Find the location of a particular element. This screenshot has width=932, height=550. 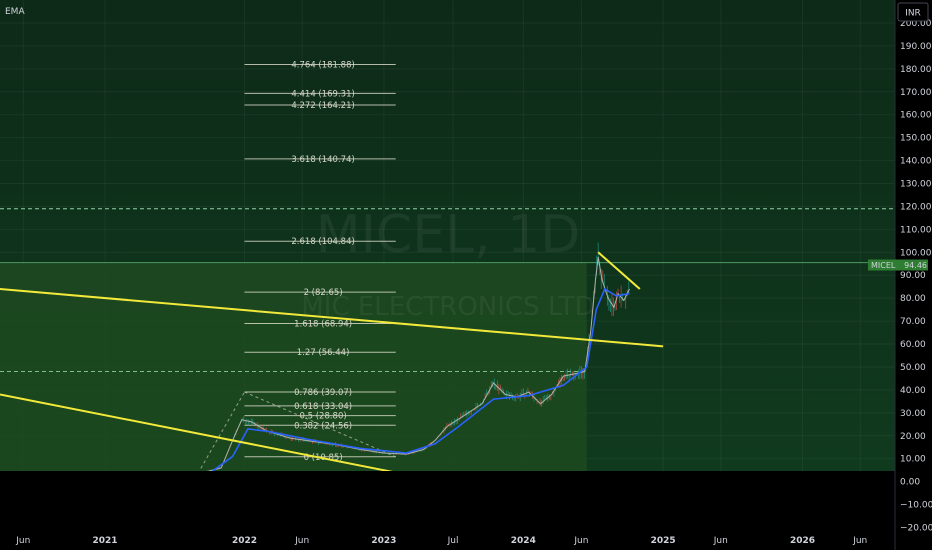

short-trendline is located at coordinates (619, 270).